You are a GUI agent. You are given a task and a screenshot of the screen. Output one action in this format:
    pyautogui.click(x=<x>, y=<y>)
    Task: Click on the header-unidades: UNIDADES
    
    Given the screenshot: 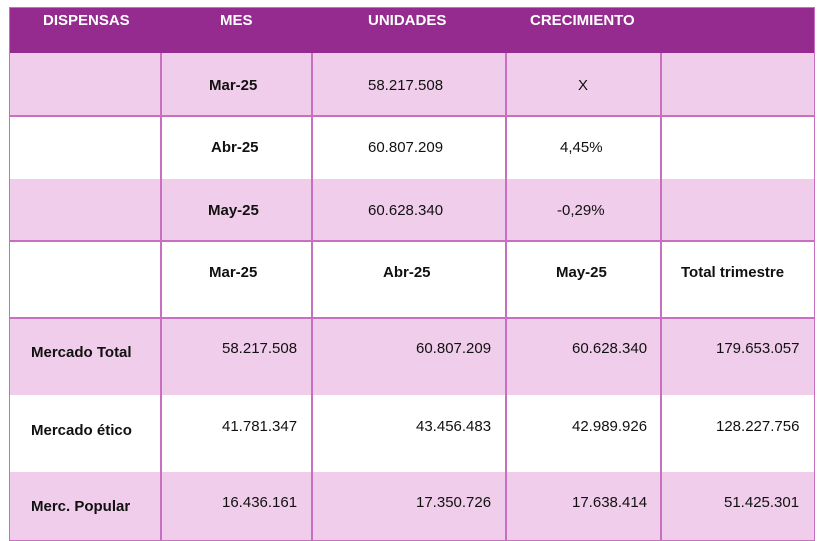 What is the action you would take?
    pyautogui.click(x=407, y=20)
    